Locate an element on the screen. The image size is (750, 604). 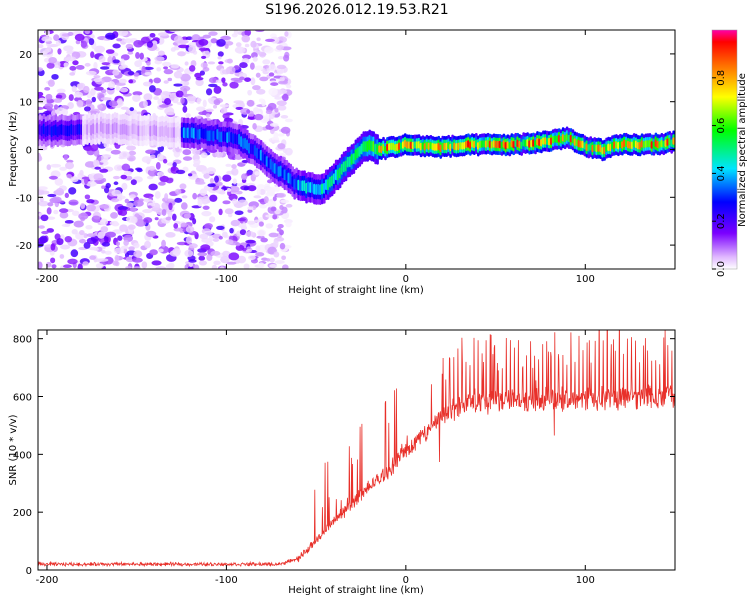
snr-ytick-label: 600 is located at coordinates (22, 398).